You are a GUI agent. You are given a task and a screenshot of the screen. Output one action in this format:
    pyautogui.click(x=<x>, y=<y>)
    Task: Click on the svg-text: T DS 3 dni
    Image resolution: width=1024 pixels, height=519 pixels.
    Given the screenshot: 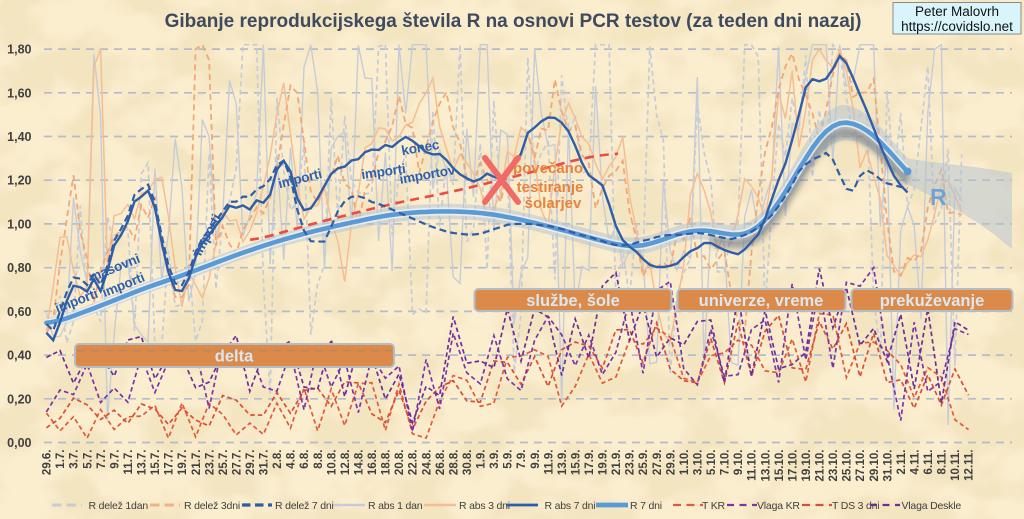 What is the action you would take?
    pyautogui.click(x=855, y=506)
    